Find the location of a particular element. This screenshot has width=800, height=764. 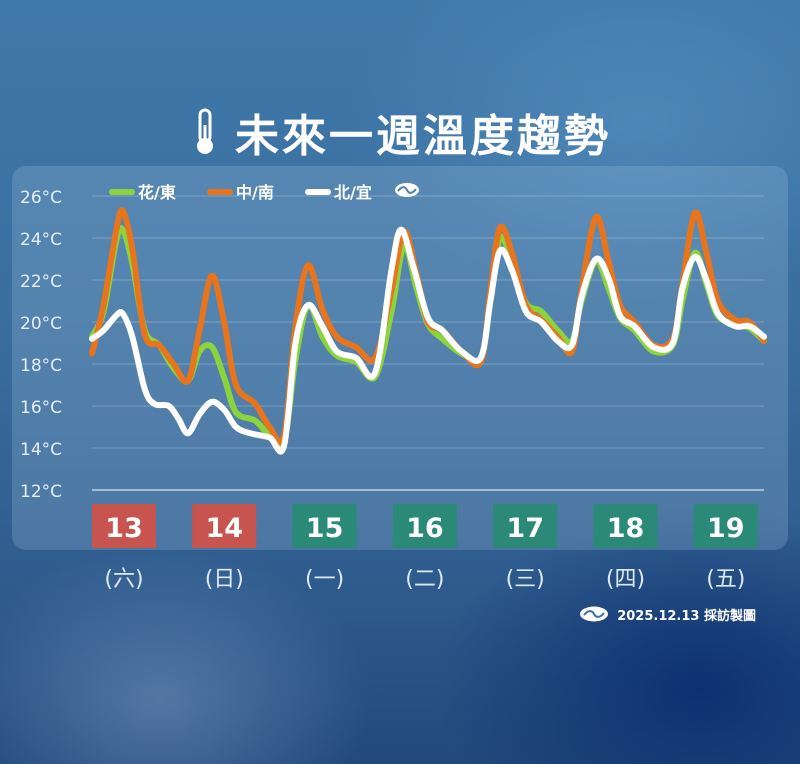

title-row: 未來一週溫度趨勢 is located at coordinates (400, 132).